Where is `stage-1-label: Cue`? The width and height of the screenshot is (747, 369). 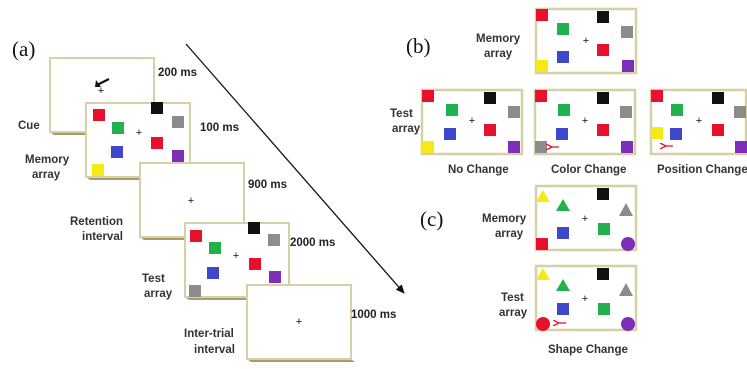
stage-1-label: Cue is located at coordinates (29, 126).